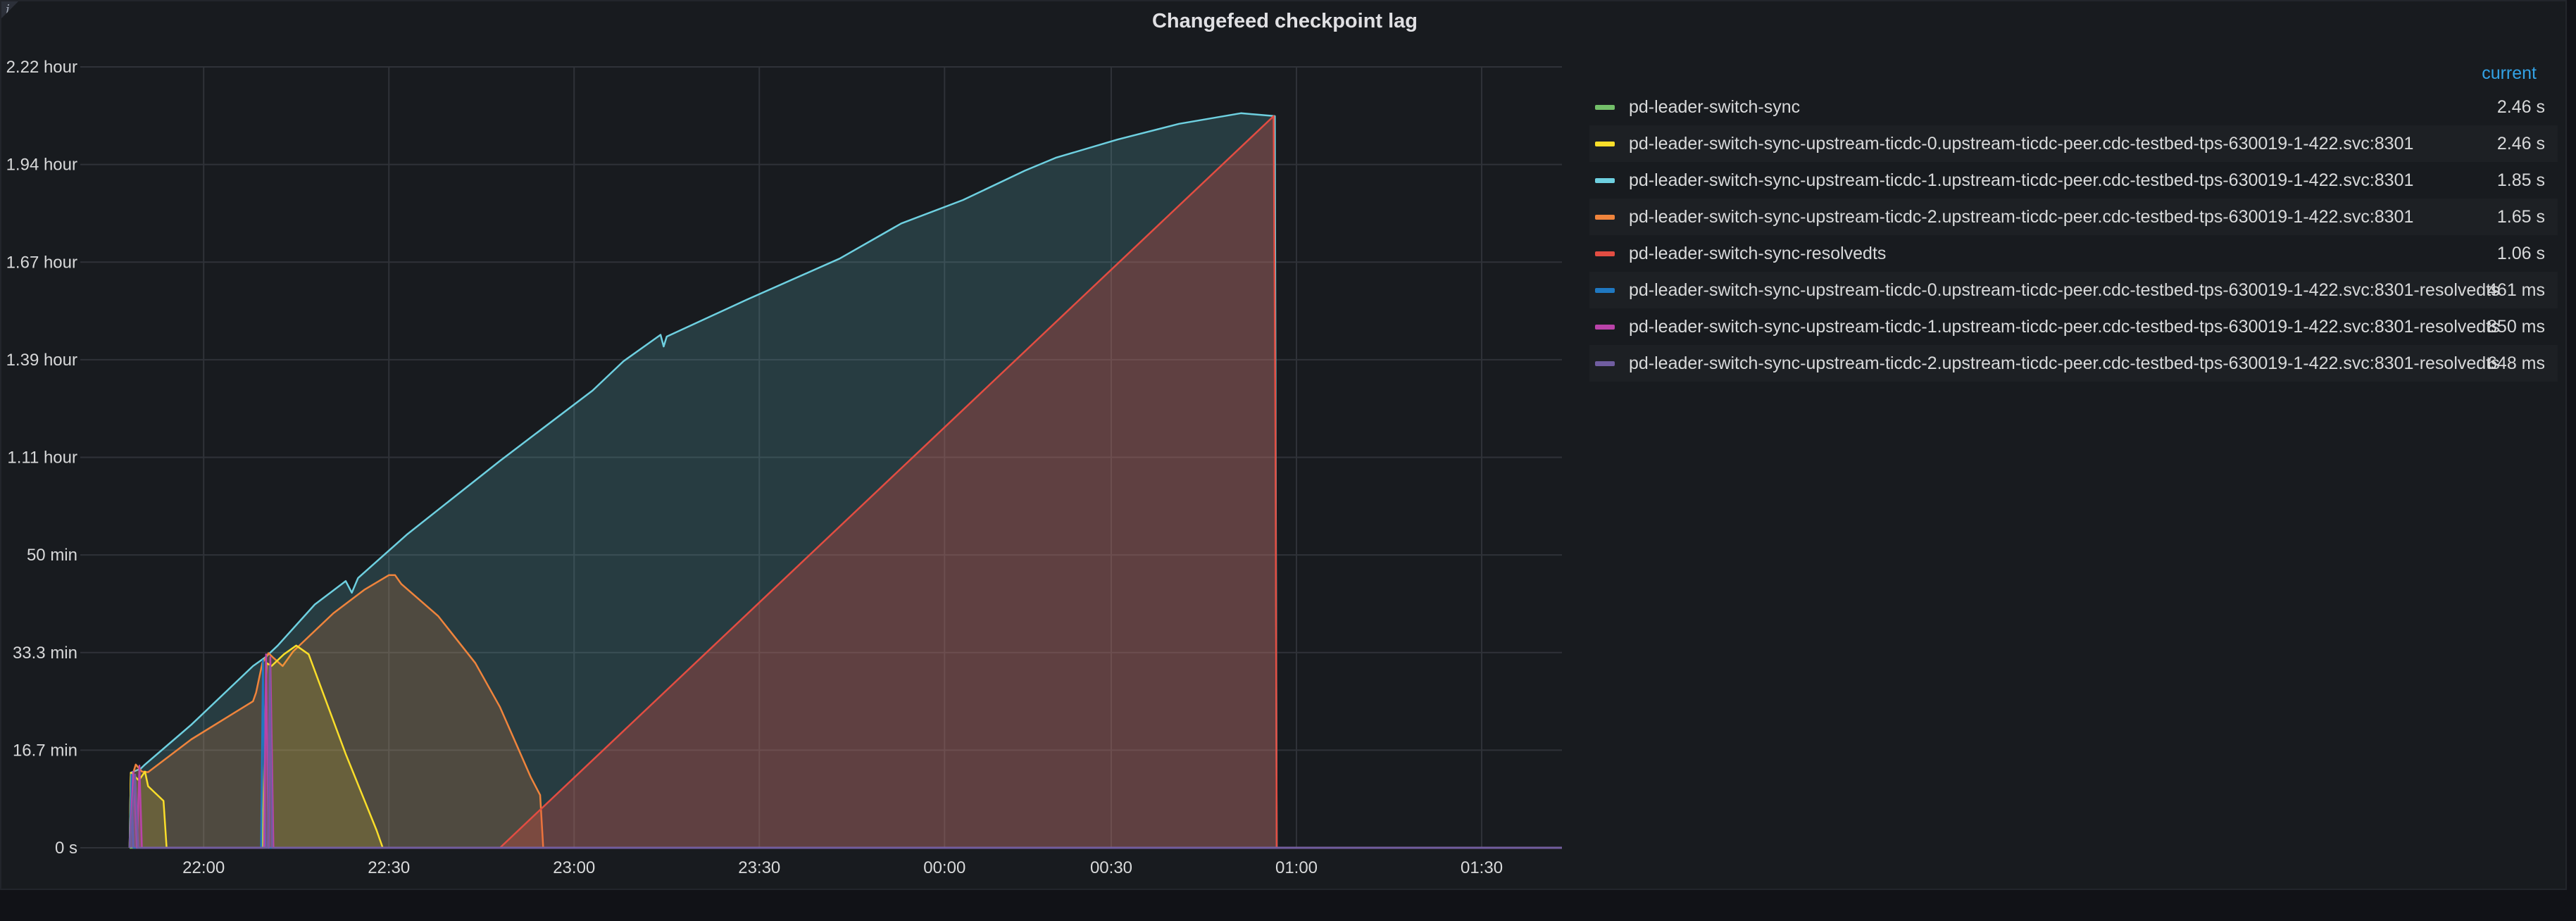 This screenshot has height=921, width=2576. What do you see at coordinates (52, 555) in the screenshot?
I see `y-tick-label: 50 min` at bounding box center [52, 555].